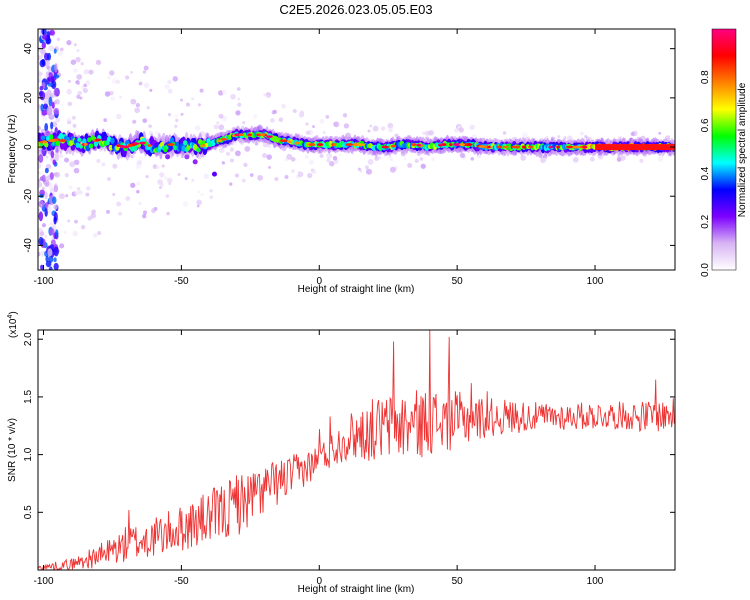  What do you see at coordinates (28, 454) in the screenshot?
I see `y-tick-label: 1.0` at bounding box center [28, 454].